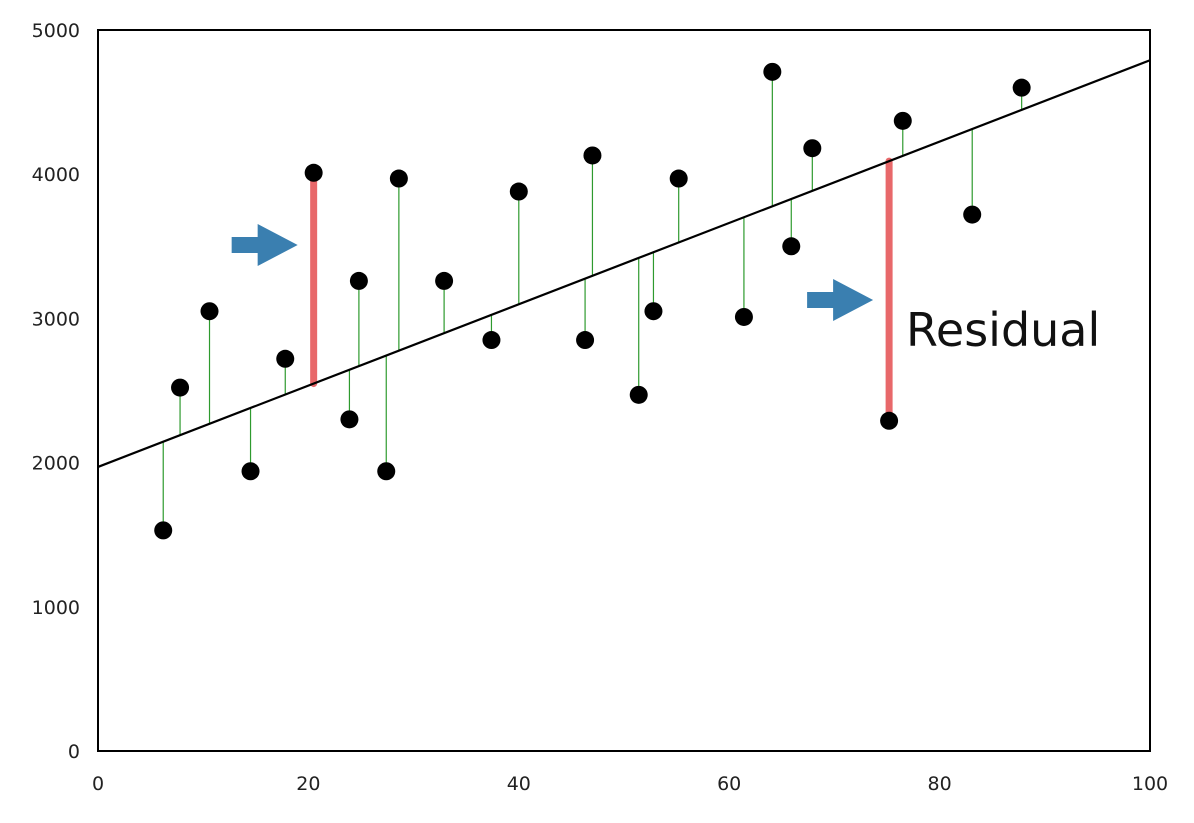 Image resolution: width=1194 pixels, height=823 pixels. Describe the element at coordinates (308, 784) in the screenshot. I see `x-tick-label: 20` at that location.